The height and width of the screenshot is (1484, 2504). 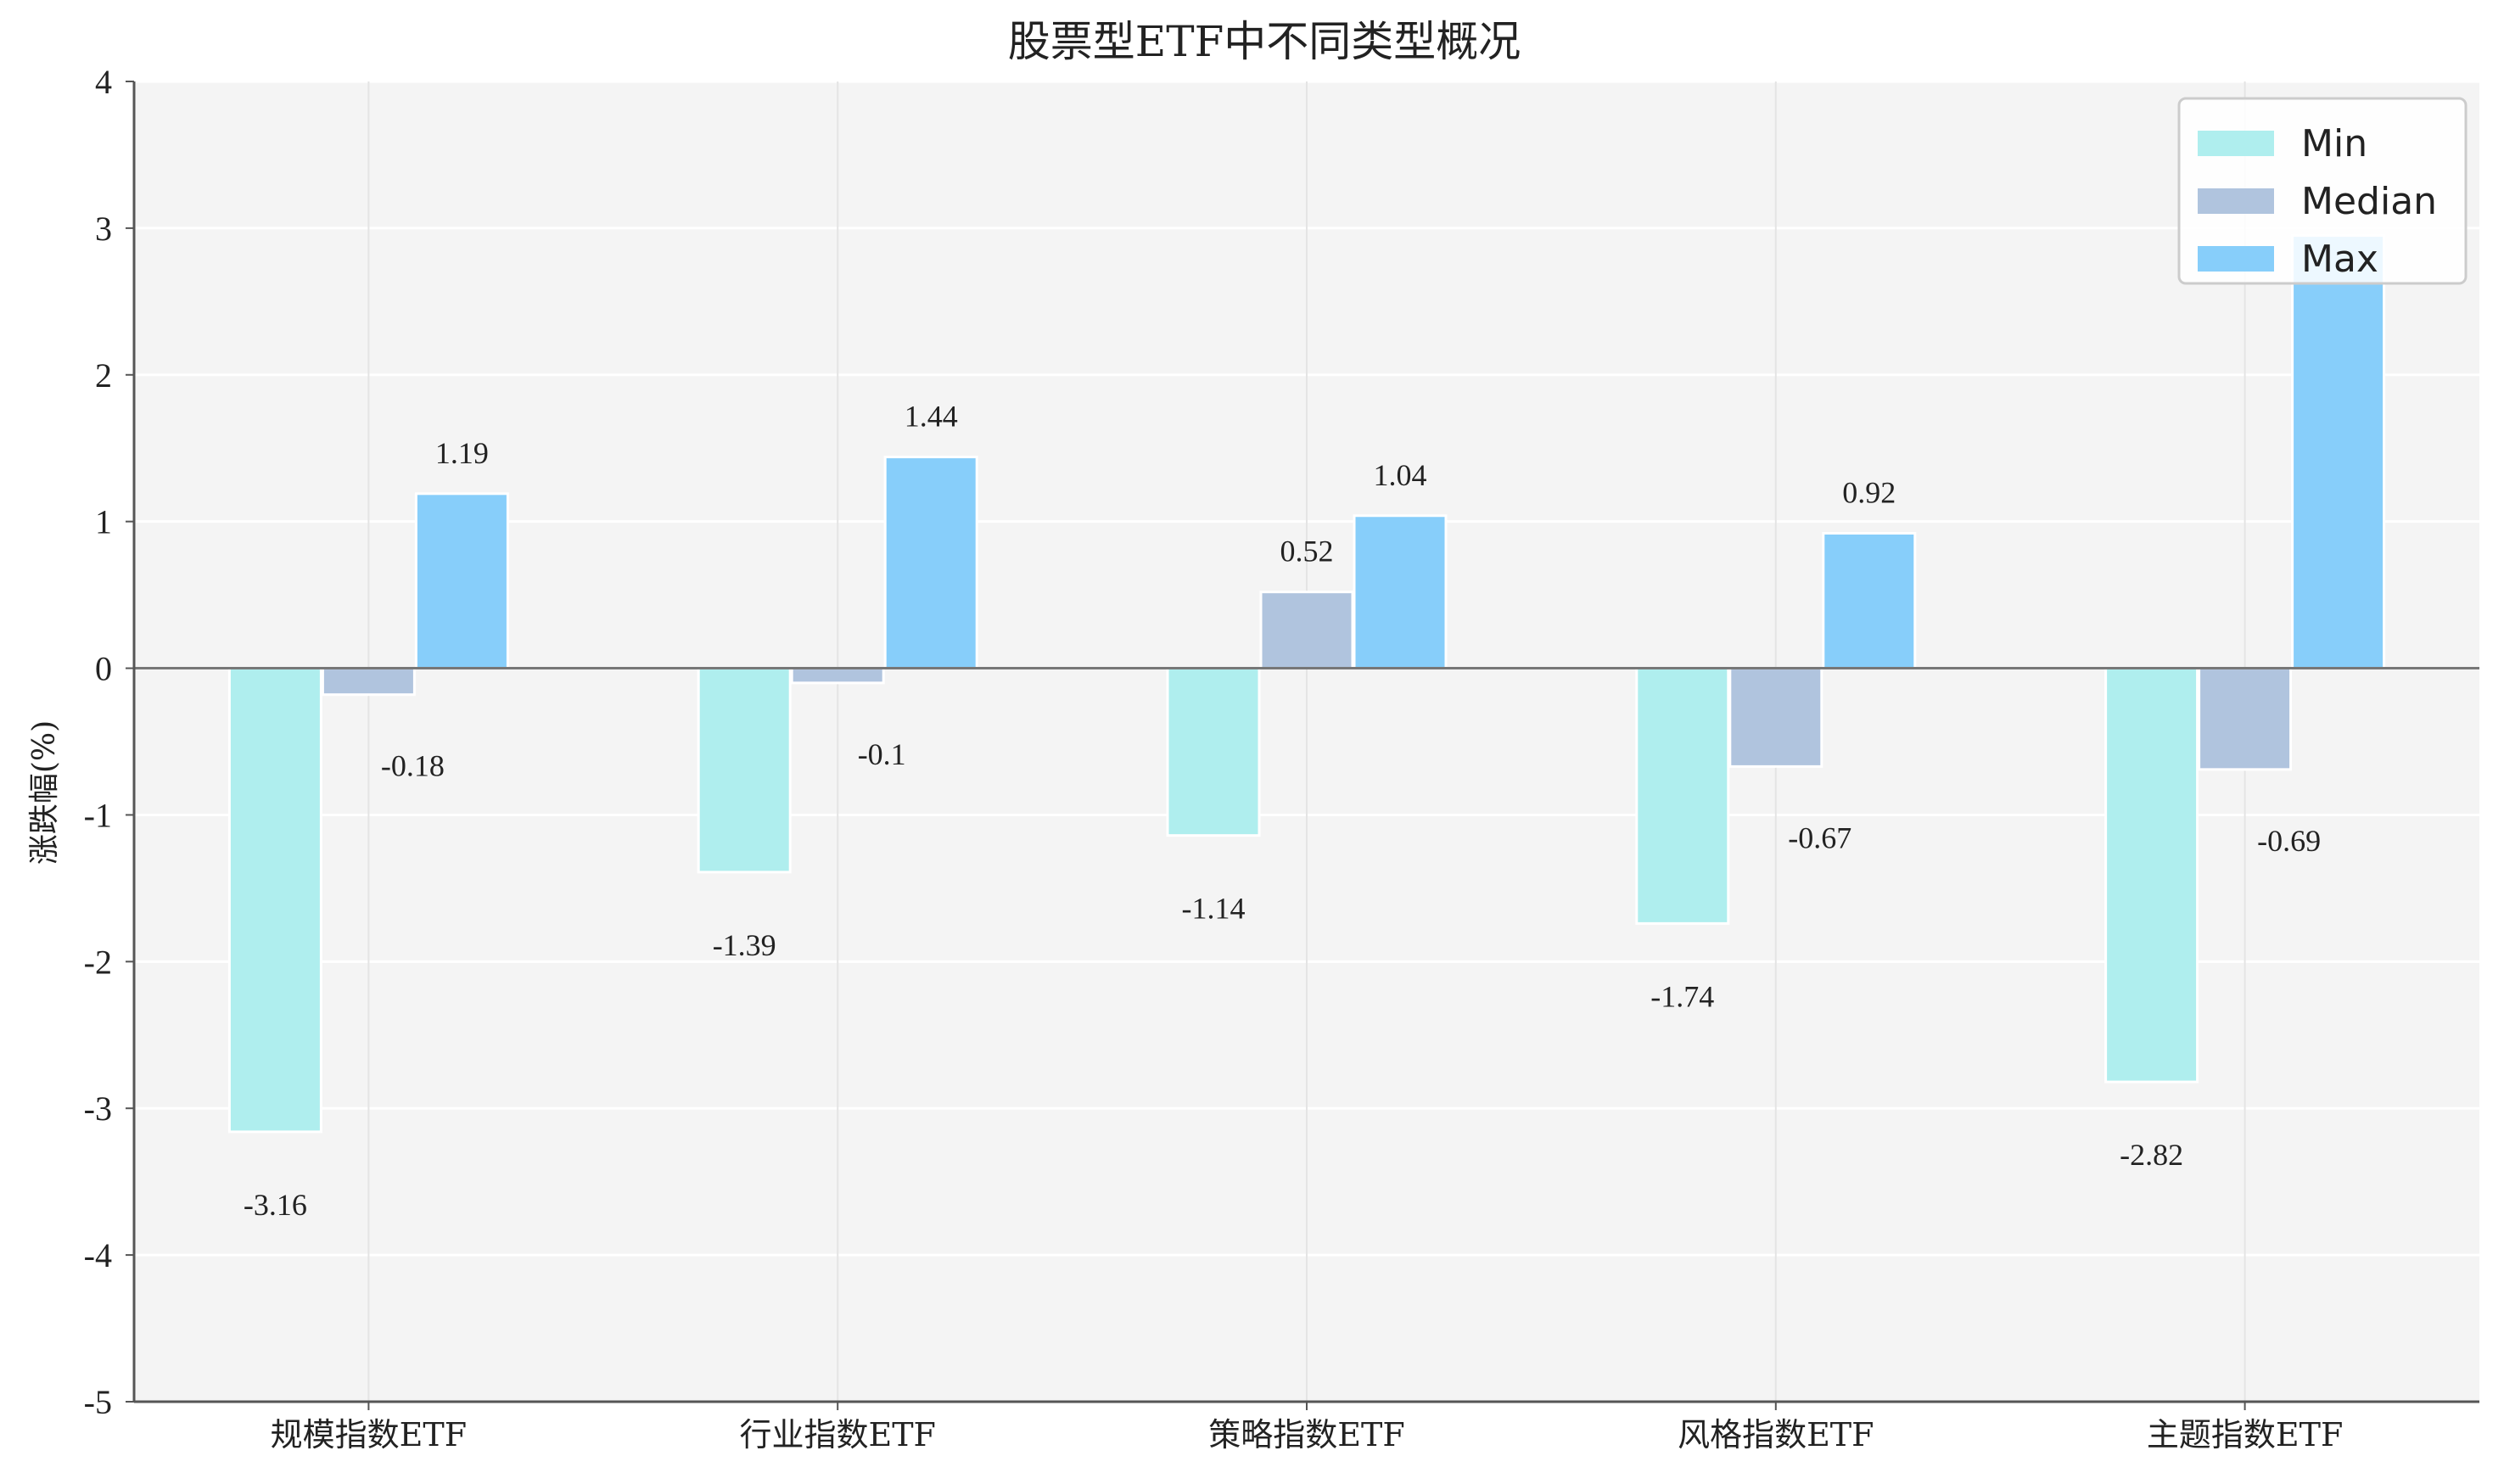 I want to click on data-label: 1.04, so click(x=1400, y=475).